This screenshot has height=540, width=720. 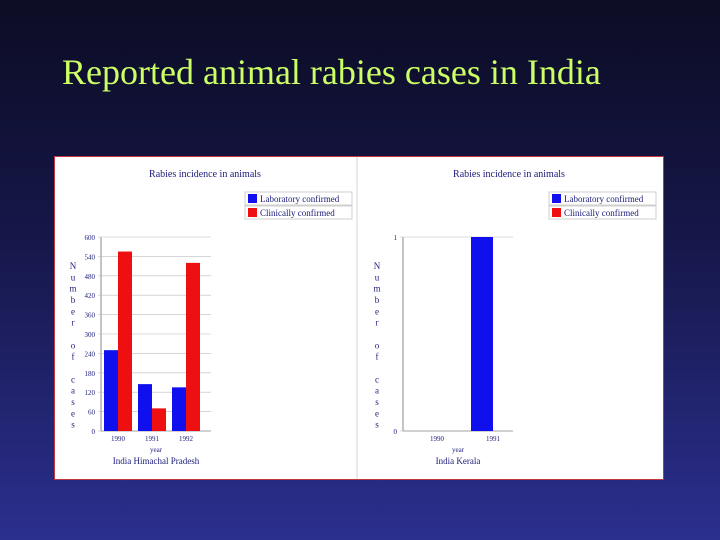 What do you see at coordinates (90, 296) in the screenshot?
I see `y-tick-label: 420` at bounding box center [90, 296].